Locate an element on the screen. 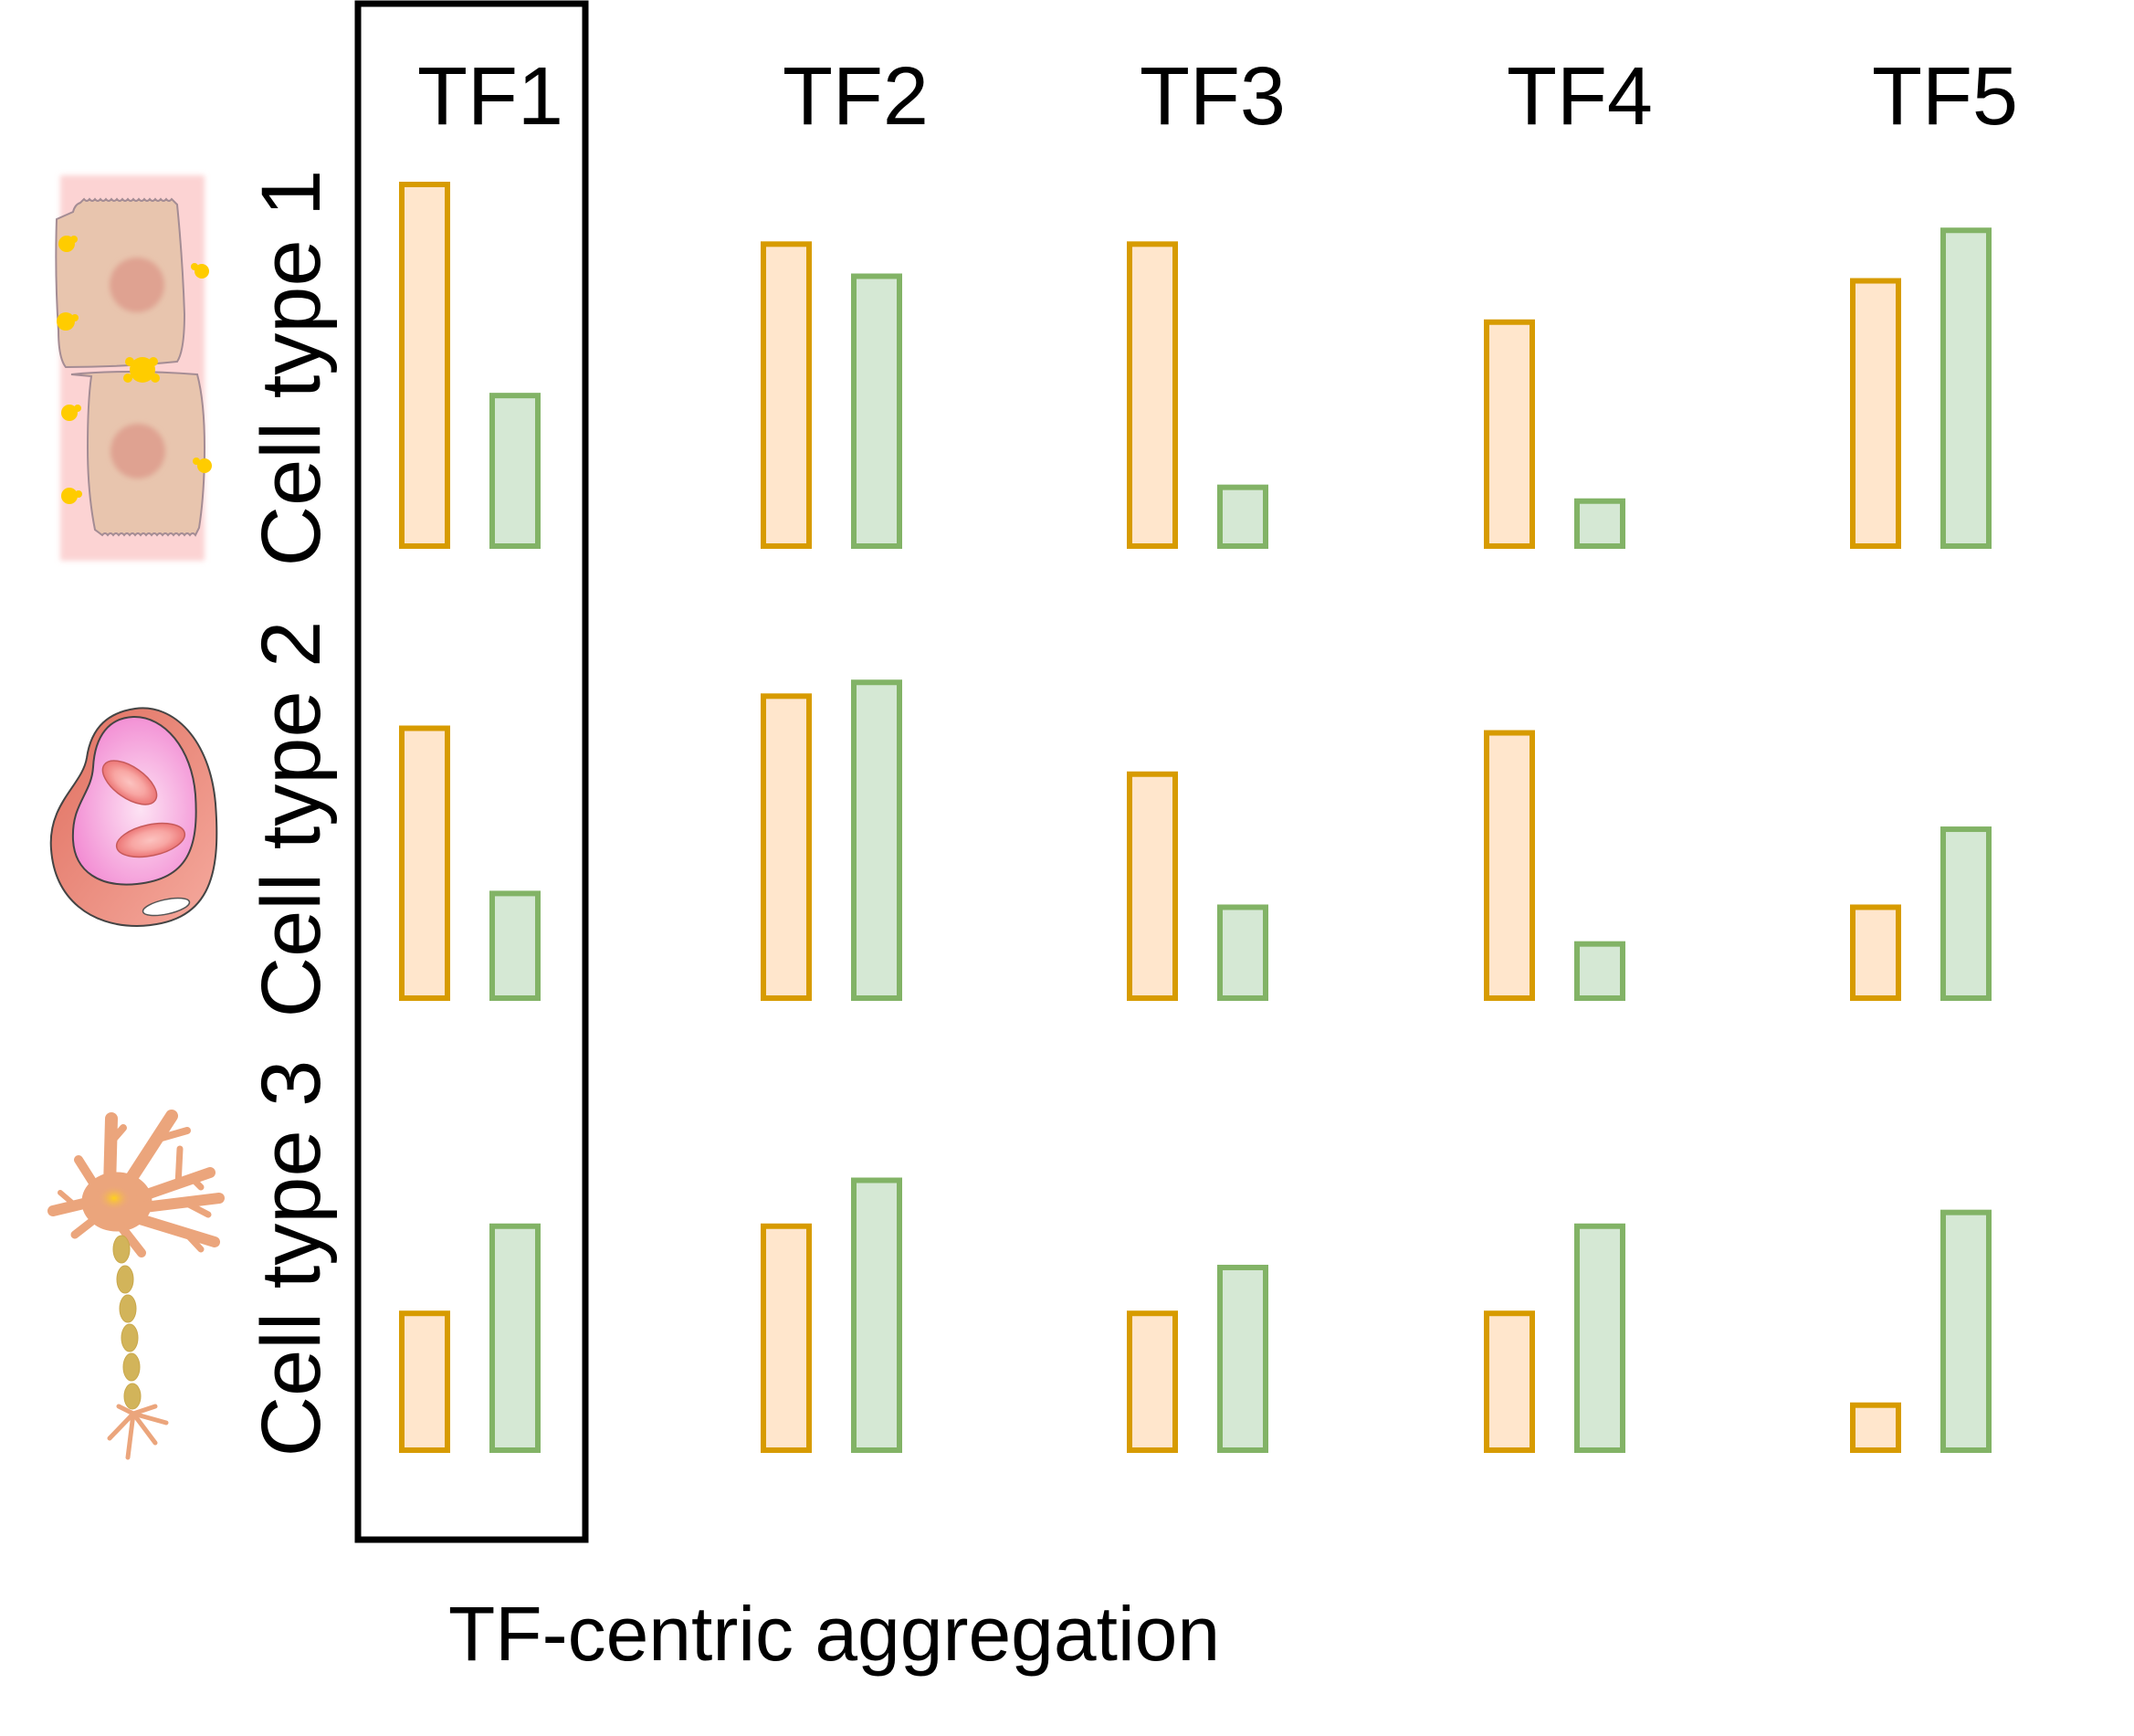 Image resolution: width=2134 pixels, height=1736 pixels. row-labels: Cell type 1 Cell type 2 Cell type 3 is located at coordinates (291, 813).